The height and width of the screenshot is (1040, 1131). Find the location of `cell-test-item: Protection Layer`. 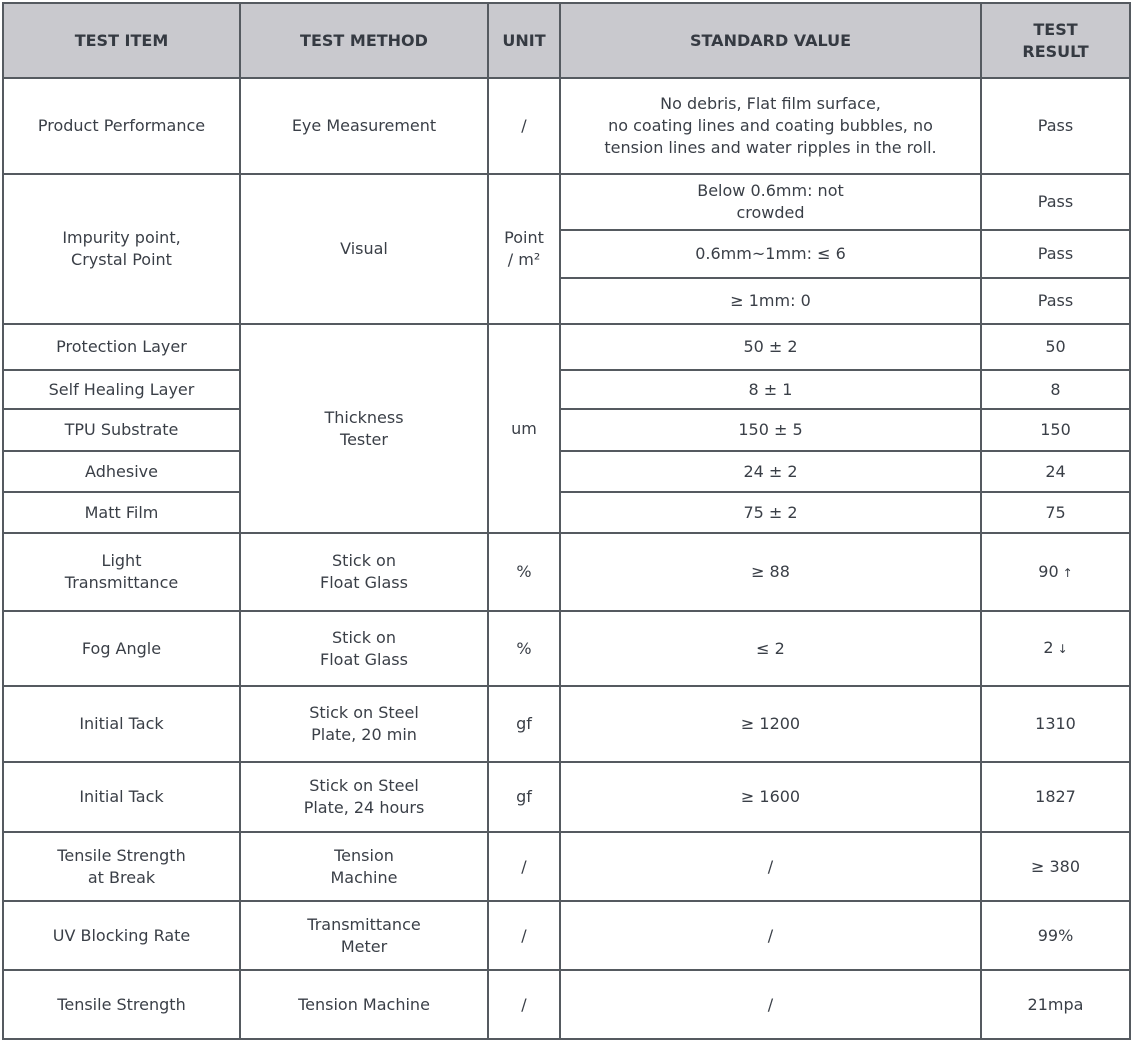

cell-test-item: Protection Layer is located at coordinates (121, 347).